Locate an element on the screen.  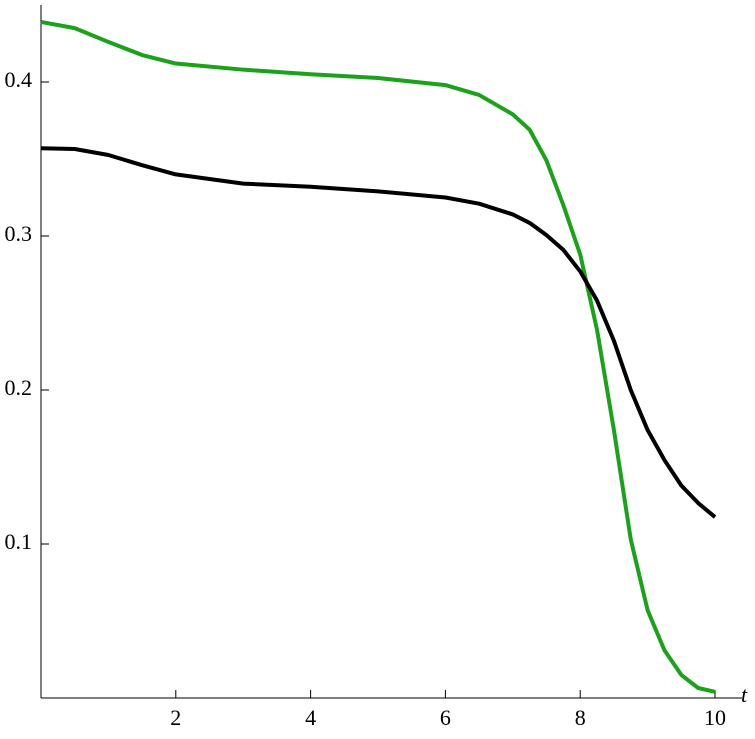
x-tick-label: 10 is located at coordinates (715, 717).